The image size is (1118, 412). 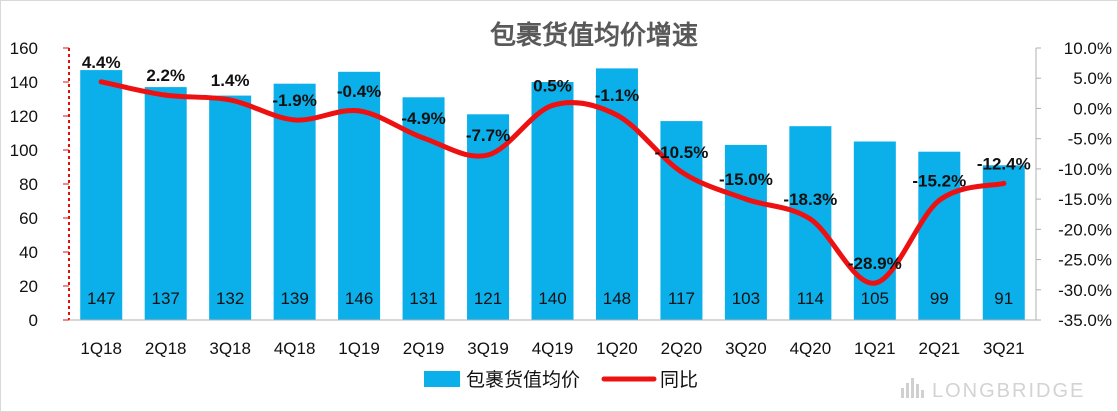 What do you see at coordinates (1085, 260) in the screenshot?
I see `right-axis-tick-label: -25.0%` at bounding box center [1085, 260].